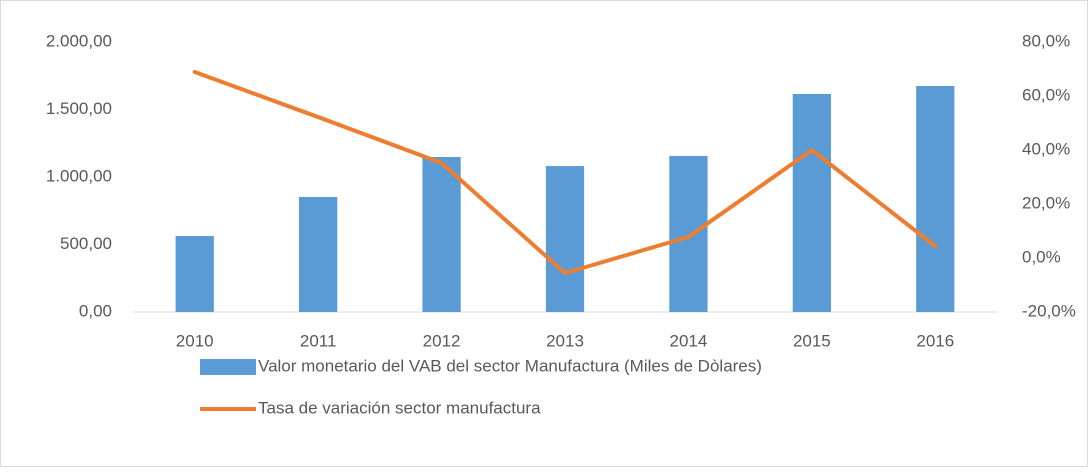 This screenshot has height=472, width=1088. I want to click on y2-tick-label: 80,0%, so click(1046, 40).